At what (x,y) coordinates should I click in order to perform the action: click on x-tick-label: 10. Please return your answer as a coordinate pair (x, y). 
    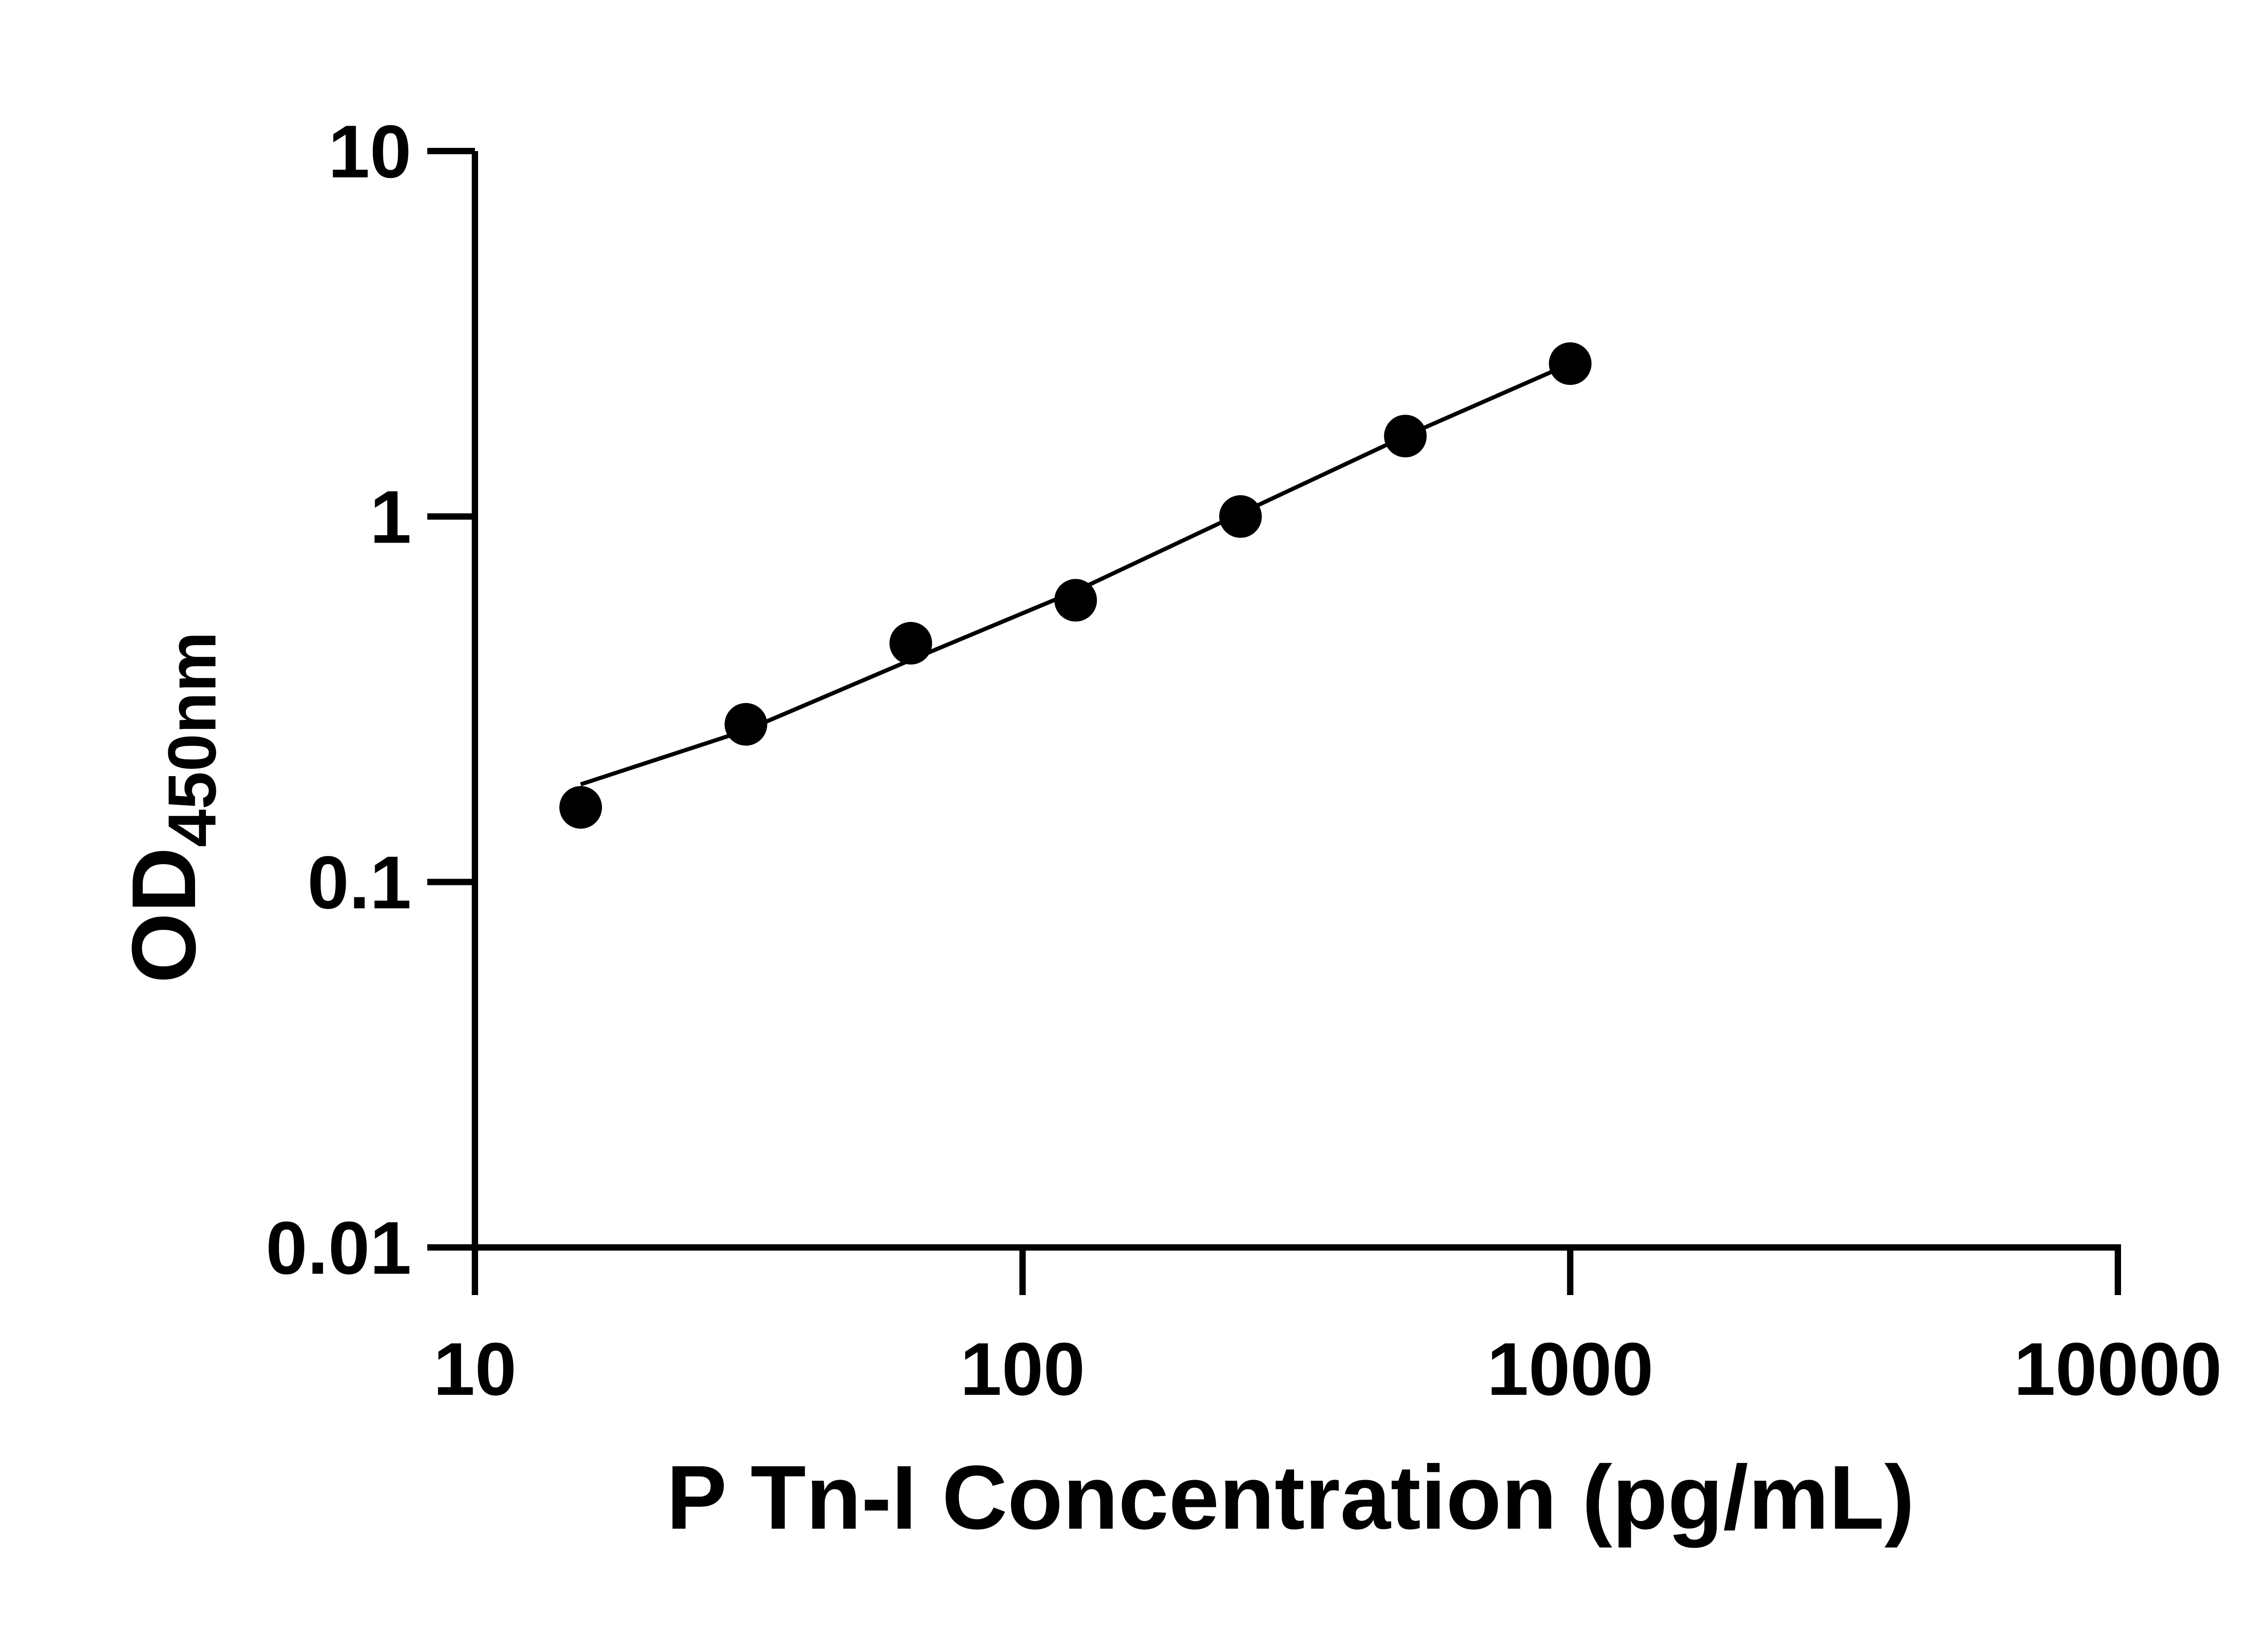
    Looking at the image, I should click on (475, 1369).